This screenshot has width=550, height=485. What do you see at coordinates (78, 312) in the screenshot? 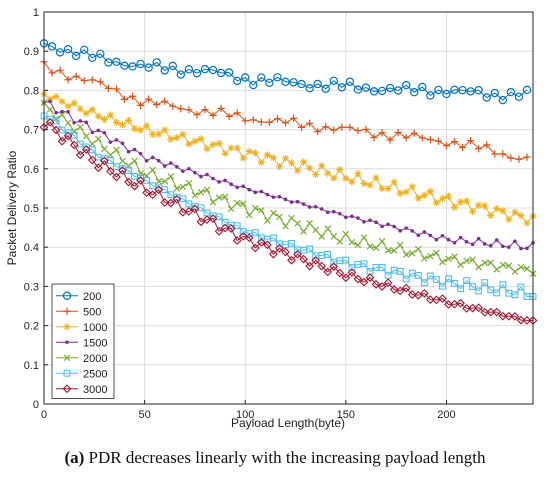
I see `legend-item: 500` at bounding box center [78, 312].